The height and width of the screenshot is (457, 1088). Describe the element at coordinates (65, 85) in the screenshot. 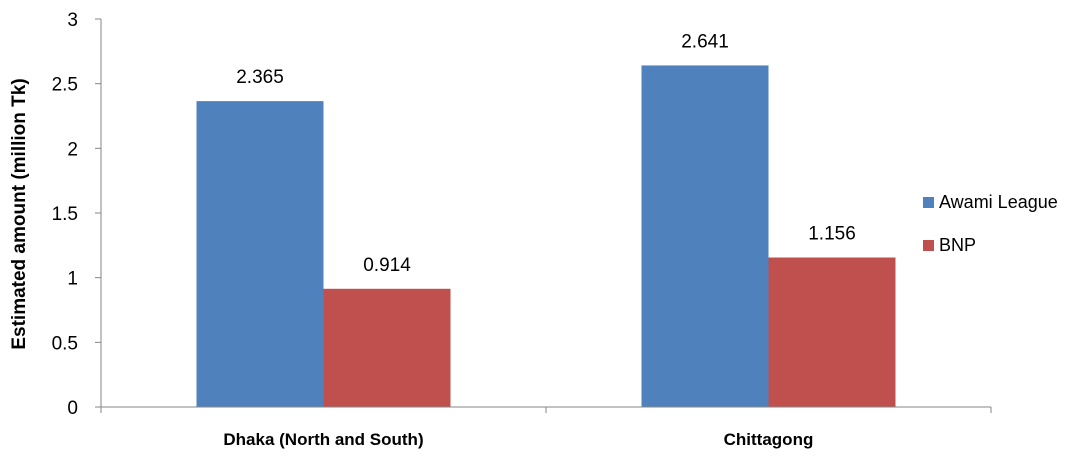

I see `y-tick-label: 2.5` at that location.